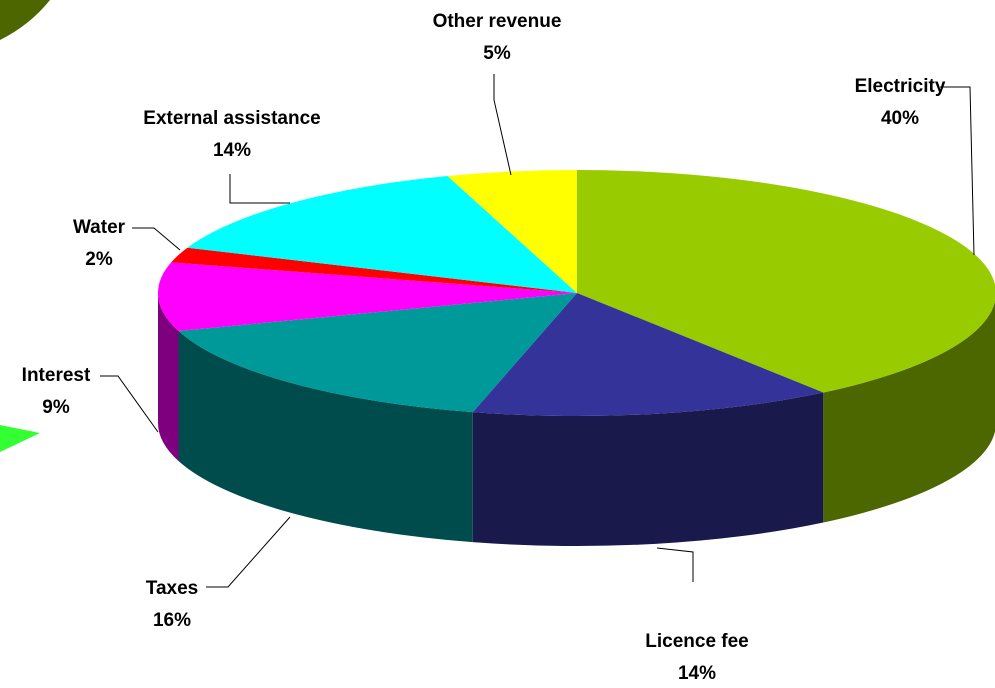 Image resolution: width=995 pixels, height=688 pixels. I want to click on slice-value-label: 16%, so click(172, 620).